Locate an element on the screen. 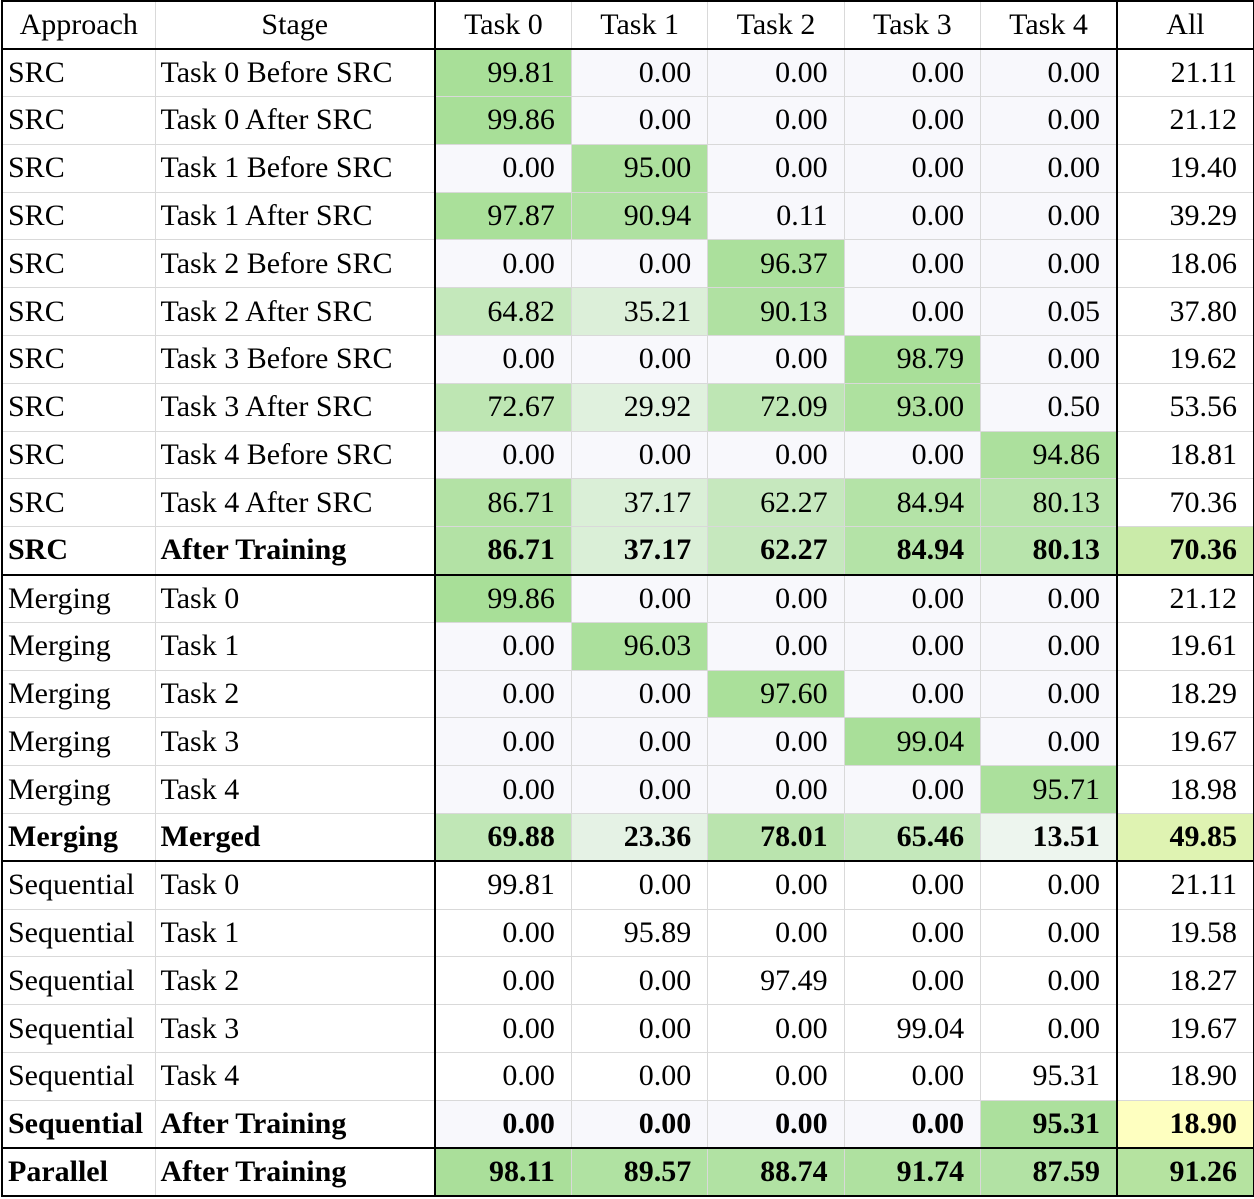  cell-stage: Task 3 Before SRC is located at coordinates (295, 359).